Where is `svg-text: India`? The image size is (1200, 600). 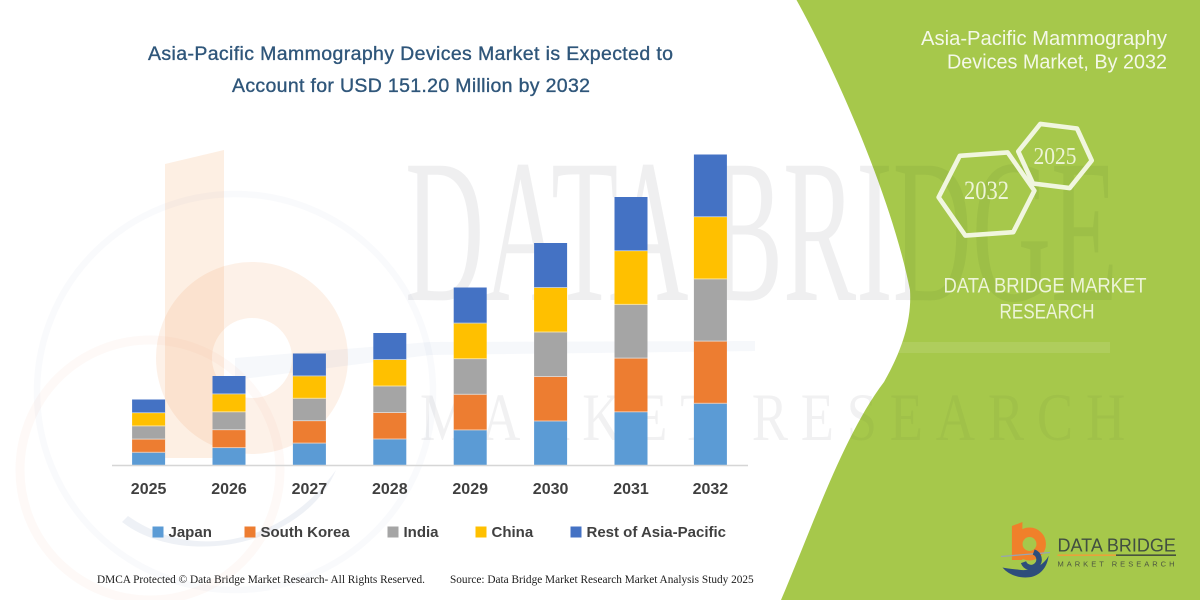
svg-text: India is located at coordinates (422, 532).